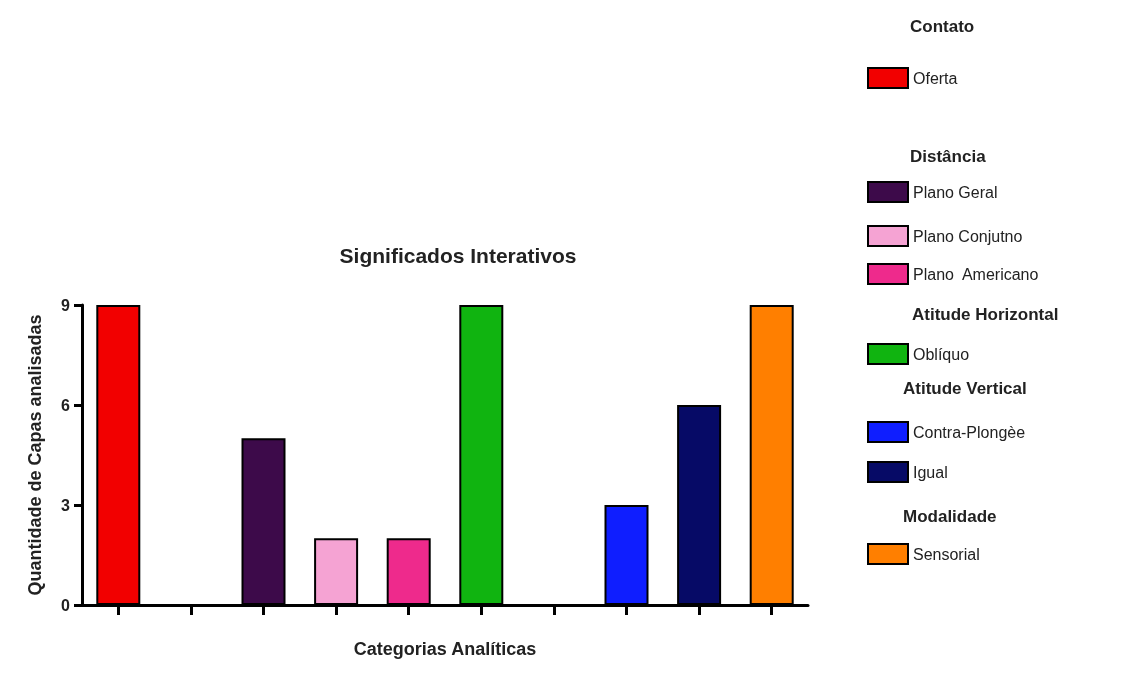  What do you see at coordinates (948, 156) in the screenshot?
I see `text: Distância` at bounding box center [948, 156].